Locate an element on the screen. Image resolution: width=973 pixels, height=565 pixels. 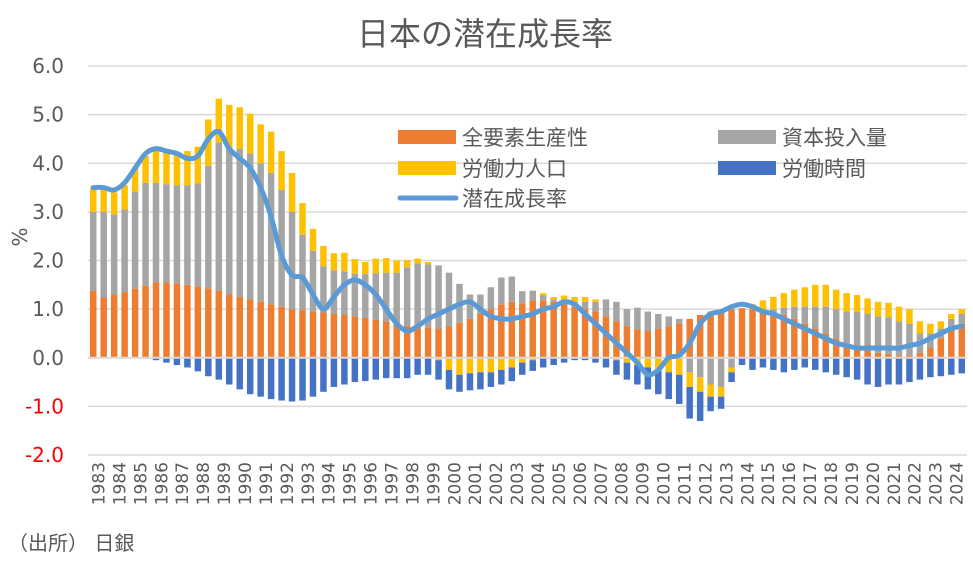
x-tick-label: 1990 is located at coordinates (246, 483).